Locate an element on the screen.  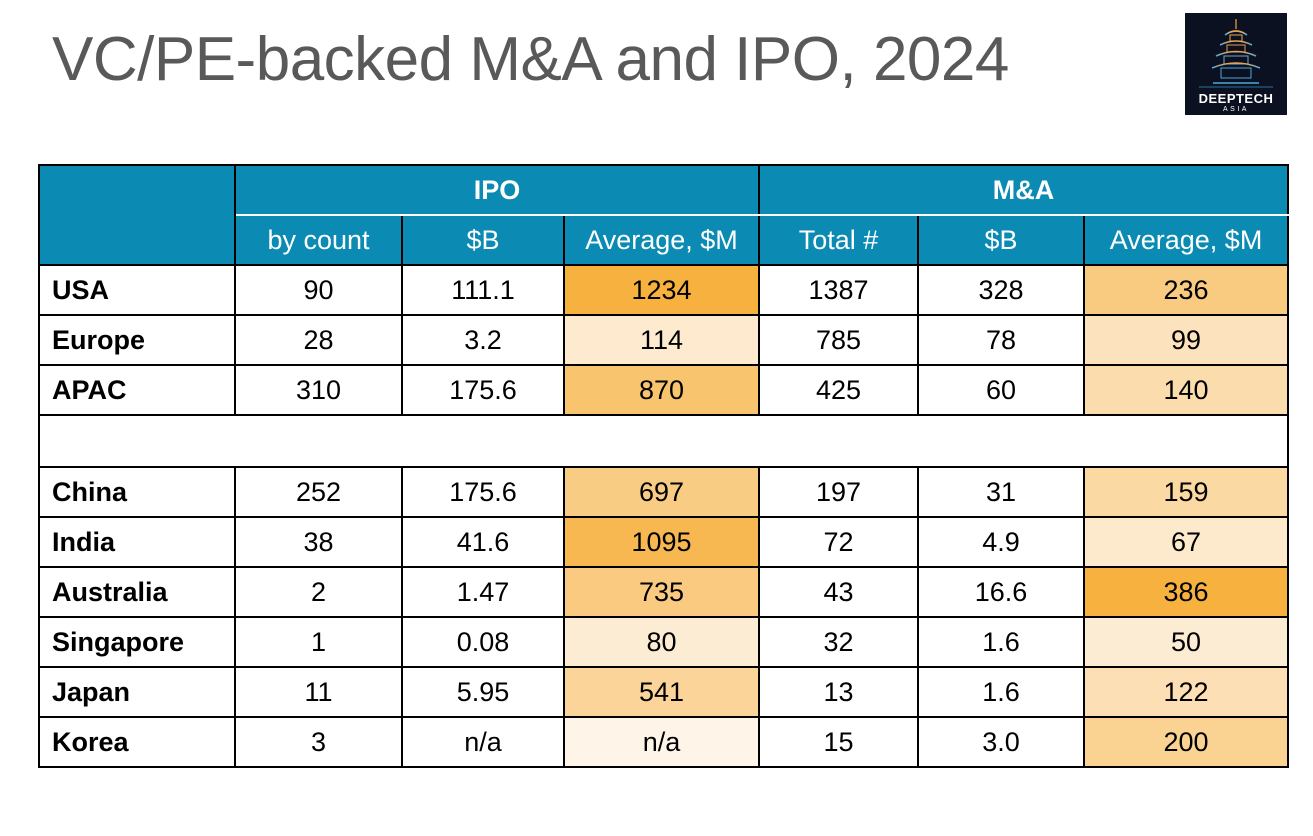
table-row: Europe 28 3.2 114 785 78 99 is located at coordinates (664, 340).